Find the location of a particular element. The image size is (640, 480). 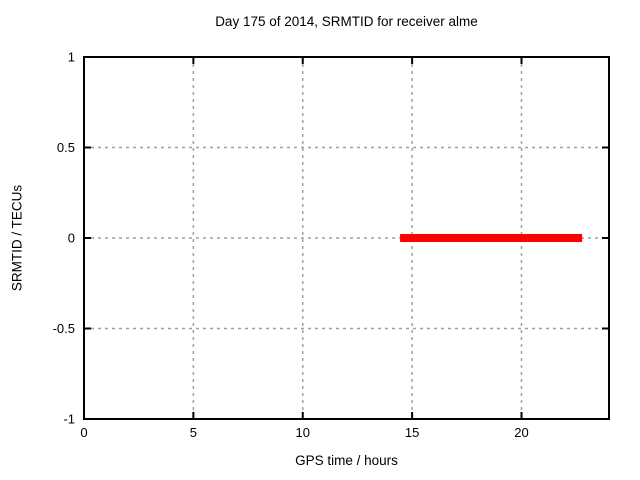

x-tick-label: 15 is located at coordinates (412, 432).